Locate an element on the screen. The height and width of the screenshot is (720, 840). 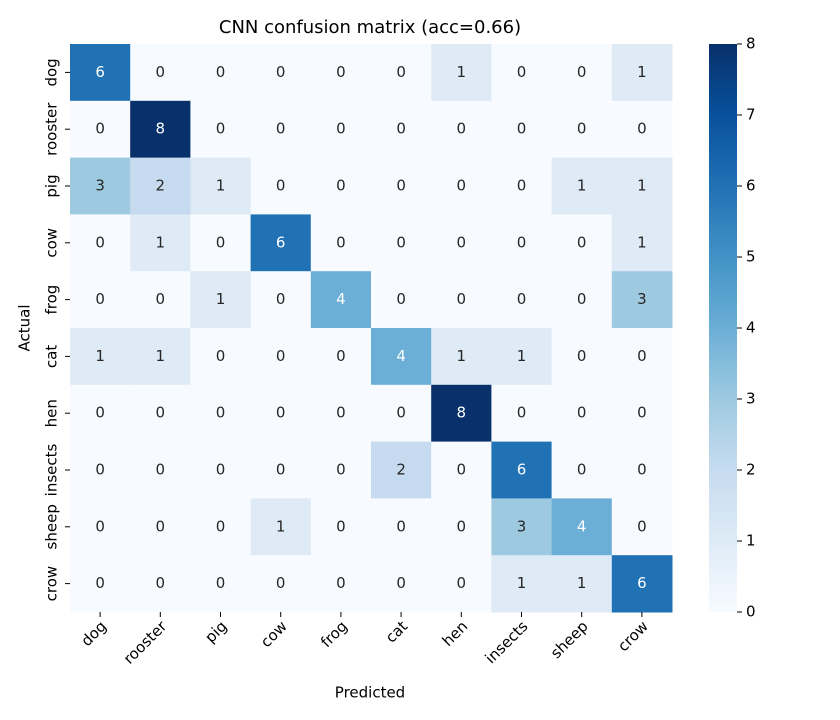
cell-label: 4 is located at coordinates (341, 299).